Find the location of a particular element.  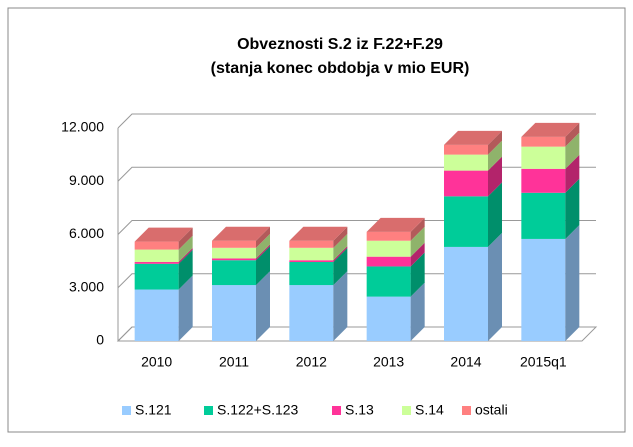

y-tick-label: 12.000 is located at coordinates (82, 127).